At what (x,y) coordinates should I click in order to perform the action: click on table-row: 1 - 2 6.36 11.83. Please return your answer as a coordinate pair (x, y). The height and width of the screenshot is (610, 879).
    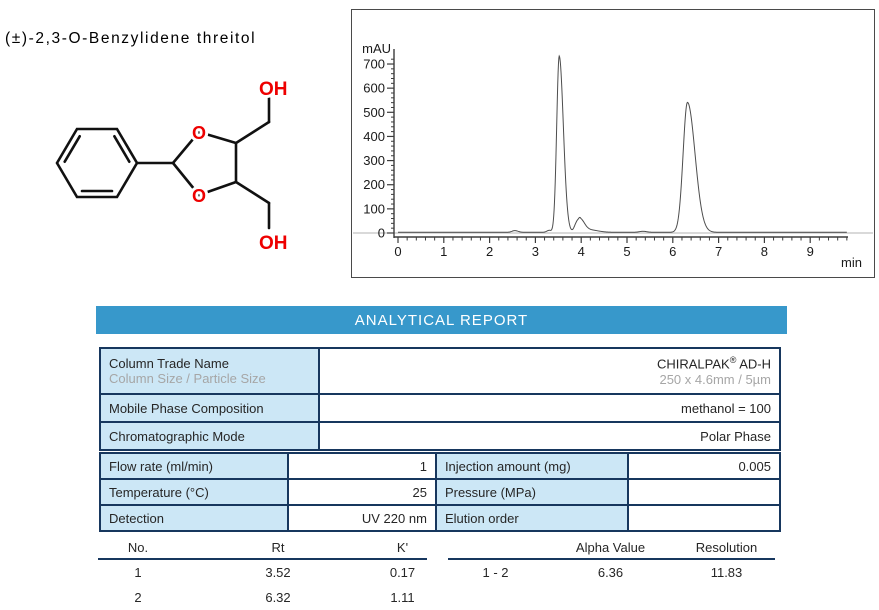
    Looking at the image, I should click on (611, 572).